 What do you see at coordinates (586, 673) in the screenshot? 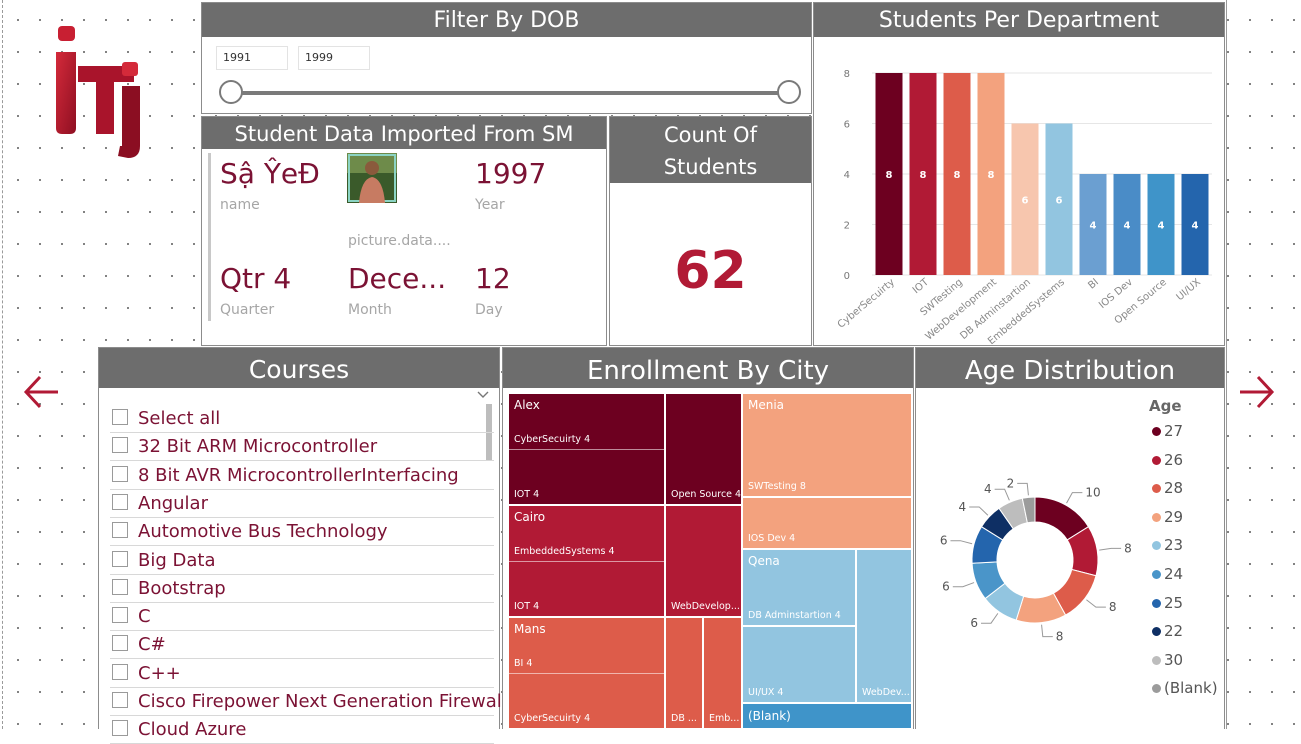
I see `treemap-mans-group: Mans BI 4 CyberSecuirty 4` at bounding box center [586, 673].